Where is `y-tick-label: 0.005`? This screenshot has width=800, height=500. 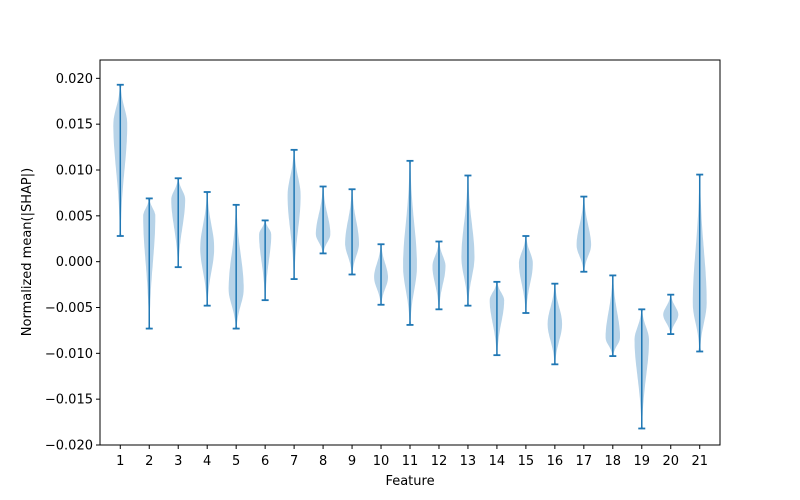
y-tick-label: 0.005 is located at coordinates (74, 216).